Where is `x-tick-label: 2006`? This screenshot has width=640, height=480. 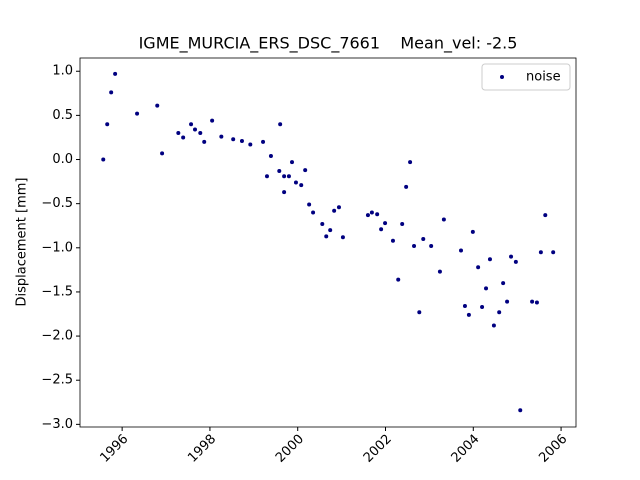
x-tick-label: 2006 is located at coordinates (553, 449).